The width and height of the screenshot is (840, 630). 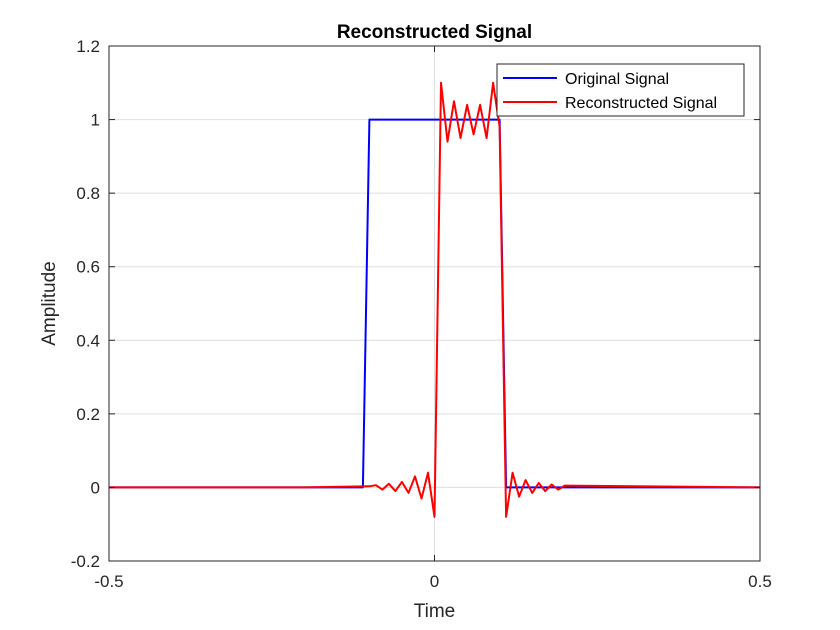 I want to click on legend-box, so click(x=620, y=90).